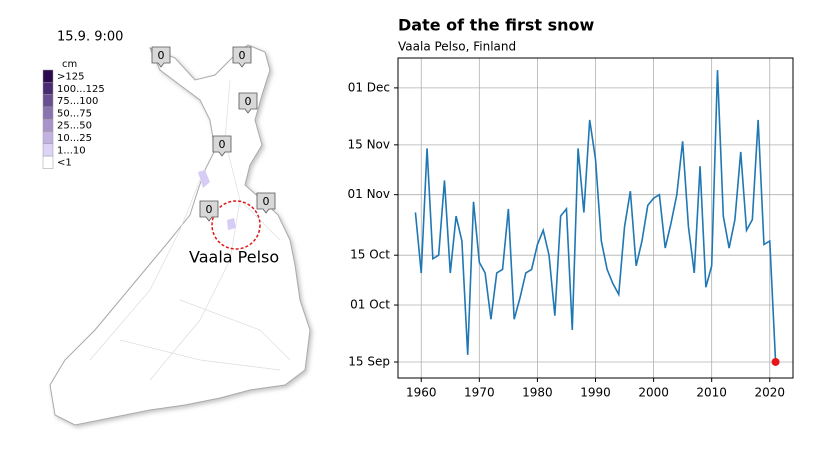 This screenshot has width=820, height=456. What do you see at coordinates (421, 393) in the screenshot?
I see `x-tick-label: 1960` at bounding box center [421, 393].